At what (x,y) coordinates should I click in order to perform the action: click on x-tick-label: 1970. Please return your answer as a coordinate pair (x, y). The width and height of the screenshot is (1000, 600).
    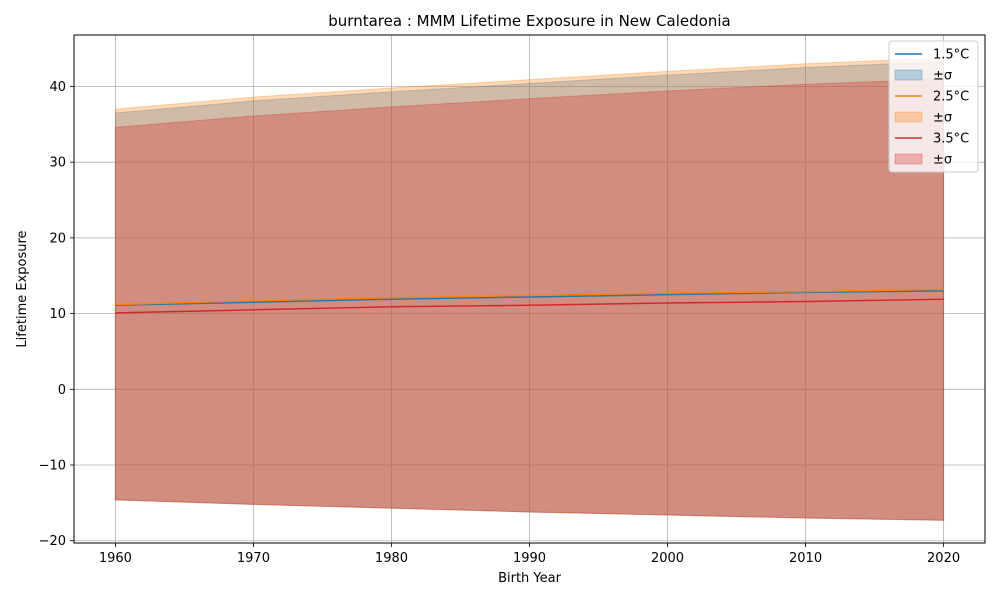
    Looking at the image, I should click on (253, 558).